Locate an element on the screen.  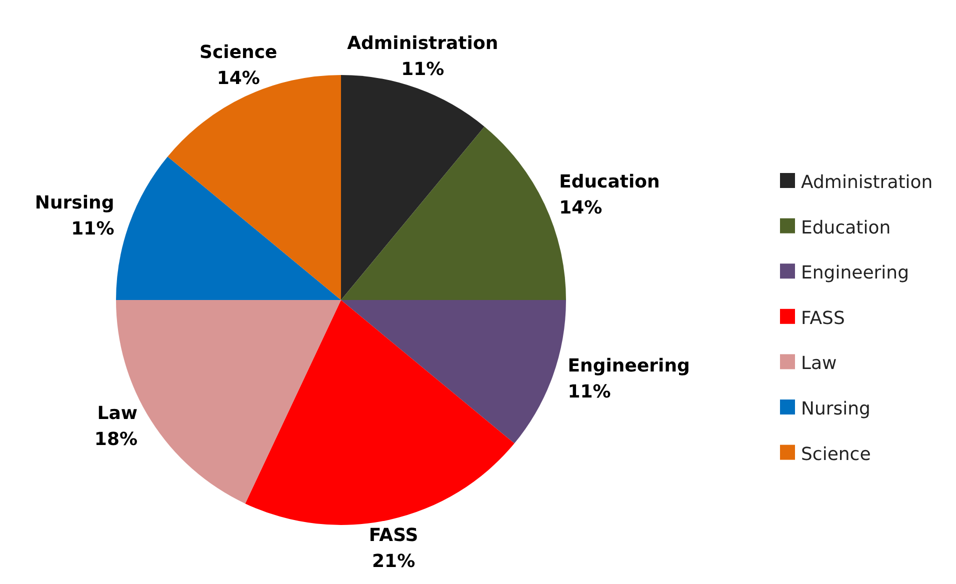
data-label: 21% is located at coordinates (394, 561).